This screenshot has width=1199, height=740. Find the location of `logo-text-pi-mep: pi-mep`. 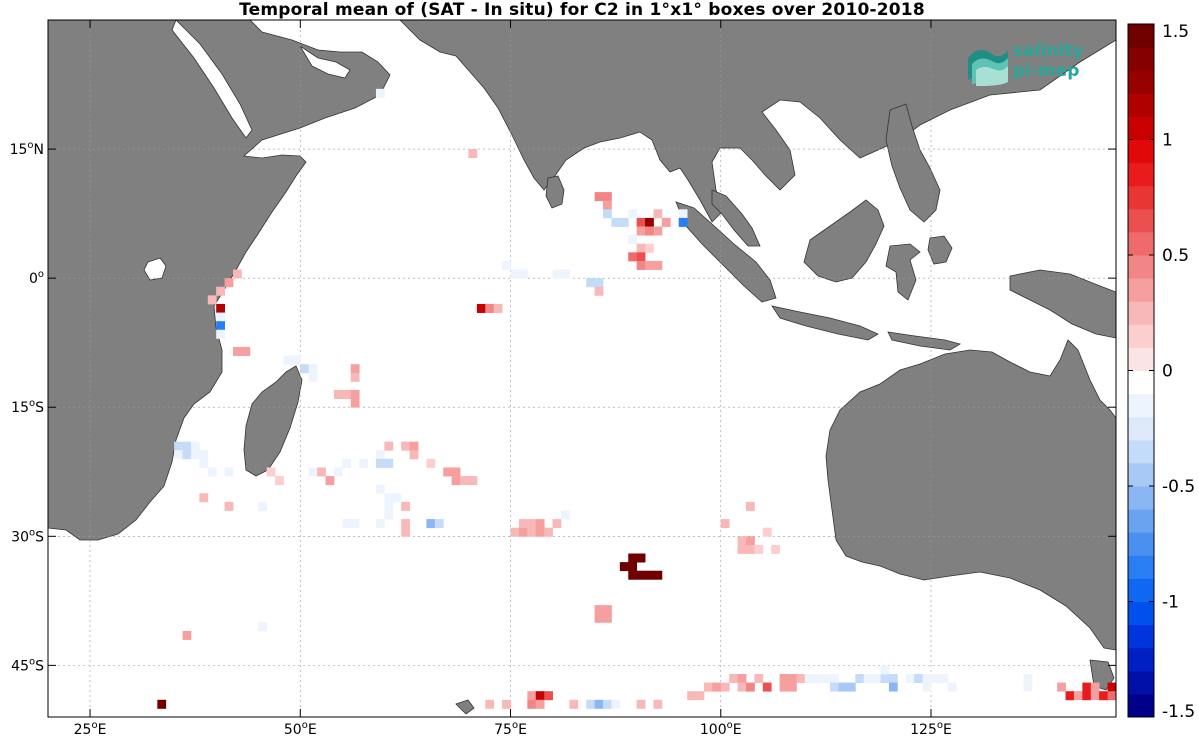

logo-text-pi-mep: pi-mep is located at coordinates (1046, 71).